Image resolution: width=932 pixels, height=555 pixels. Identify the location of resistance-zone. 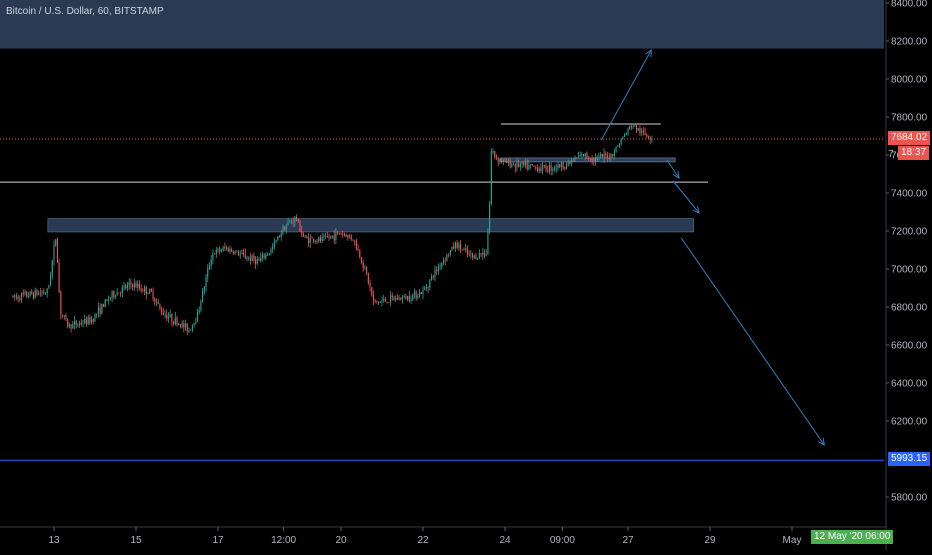
(442, 24).